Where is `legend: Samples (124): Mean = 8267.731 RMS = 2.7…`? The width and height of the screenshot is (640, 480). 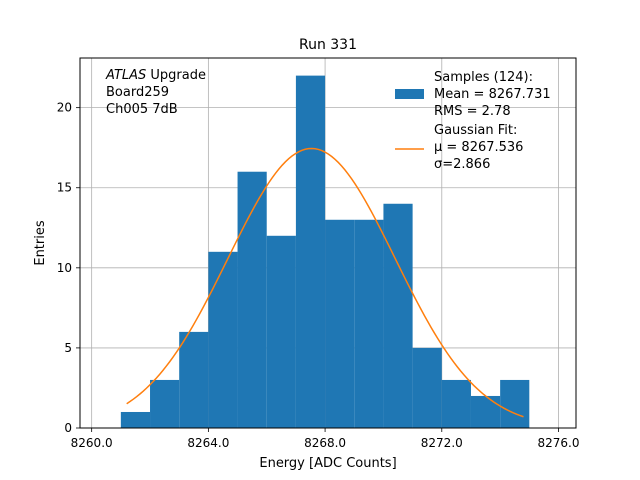 legend: Samples (124): Mean = 8267.731 RMS = 2.7… is located at coordinates (473, 121).